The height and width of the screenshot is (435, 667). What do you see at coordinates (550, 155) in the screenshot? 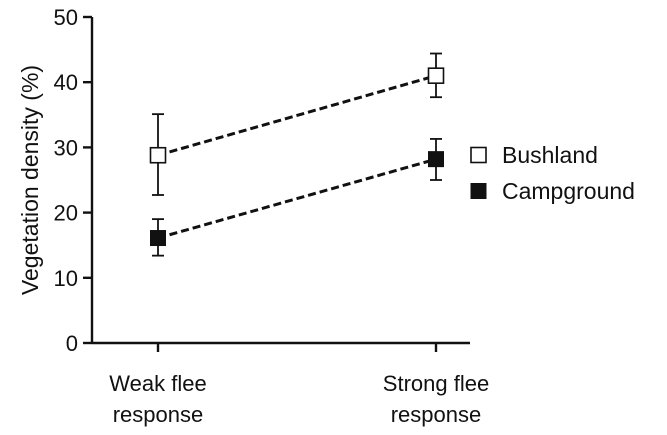
I see `legend-label: Bushland` at bounding box center [550, 155].